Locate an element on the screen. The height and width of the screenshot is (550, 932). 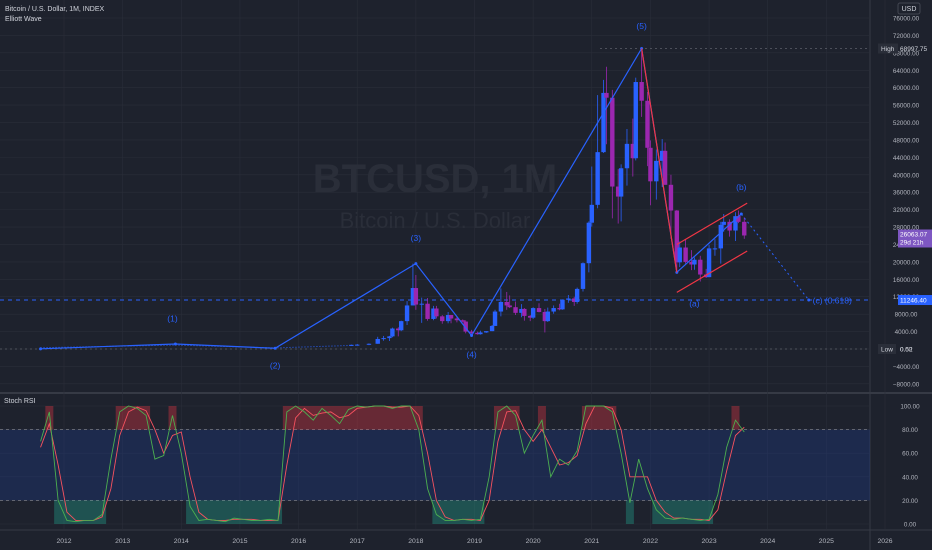
wave-label-5: (5) is located at coordinates (641, 26).